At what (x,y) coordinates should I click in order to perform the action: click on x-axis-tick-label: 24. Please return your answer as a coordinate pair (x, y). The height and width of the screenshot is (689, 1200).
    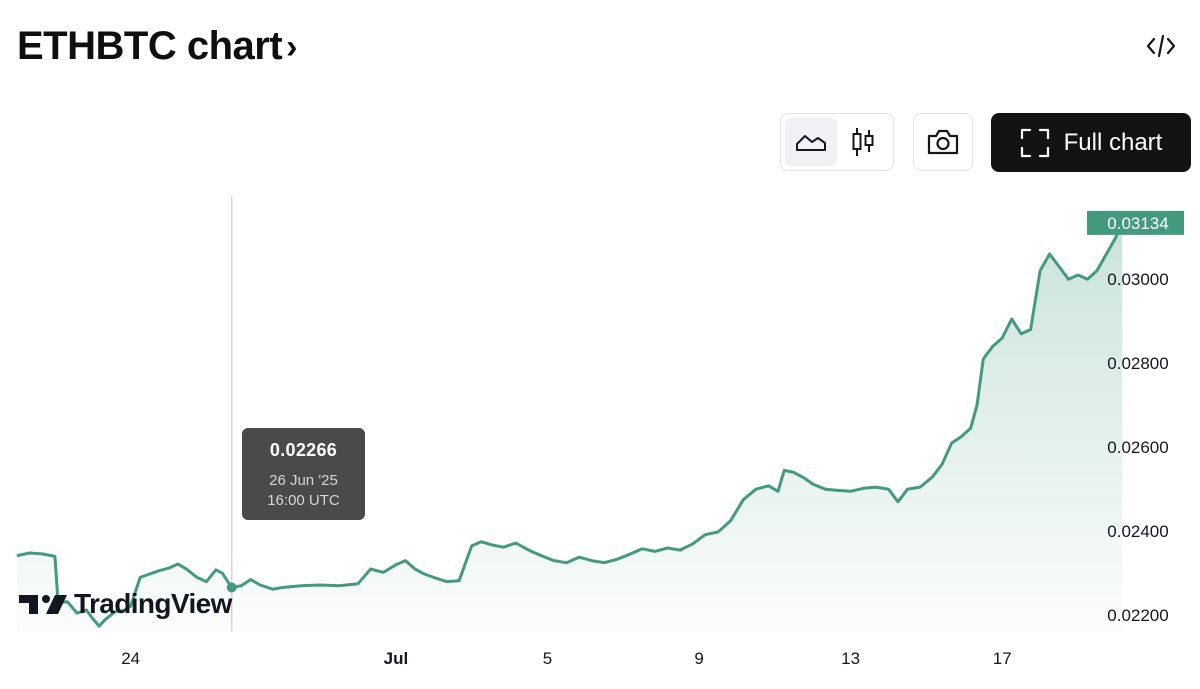
    Looking at the image, I should click on (130, 658).